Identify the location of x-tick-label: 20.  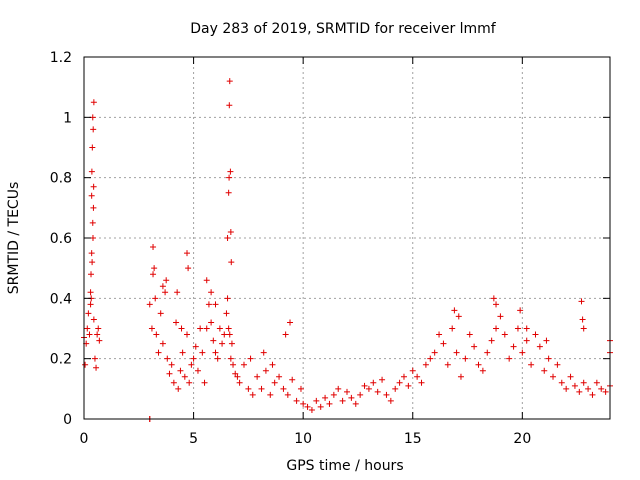
(522, 439).